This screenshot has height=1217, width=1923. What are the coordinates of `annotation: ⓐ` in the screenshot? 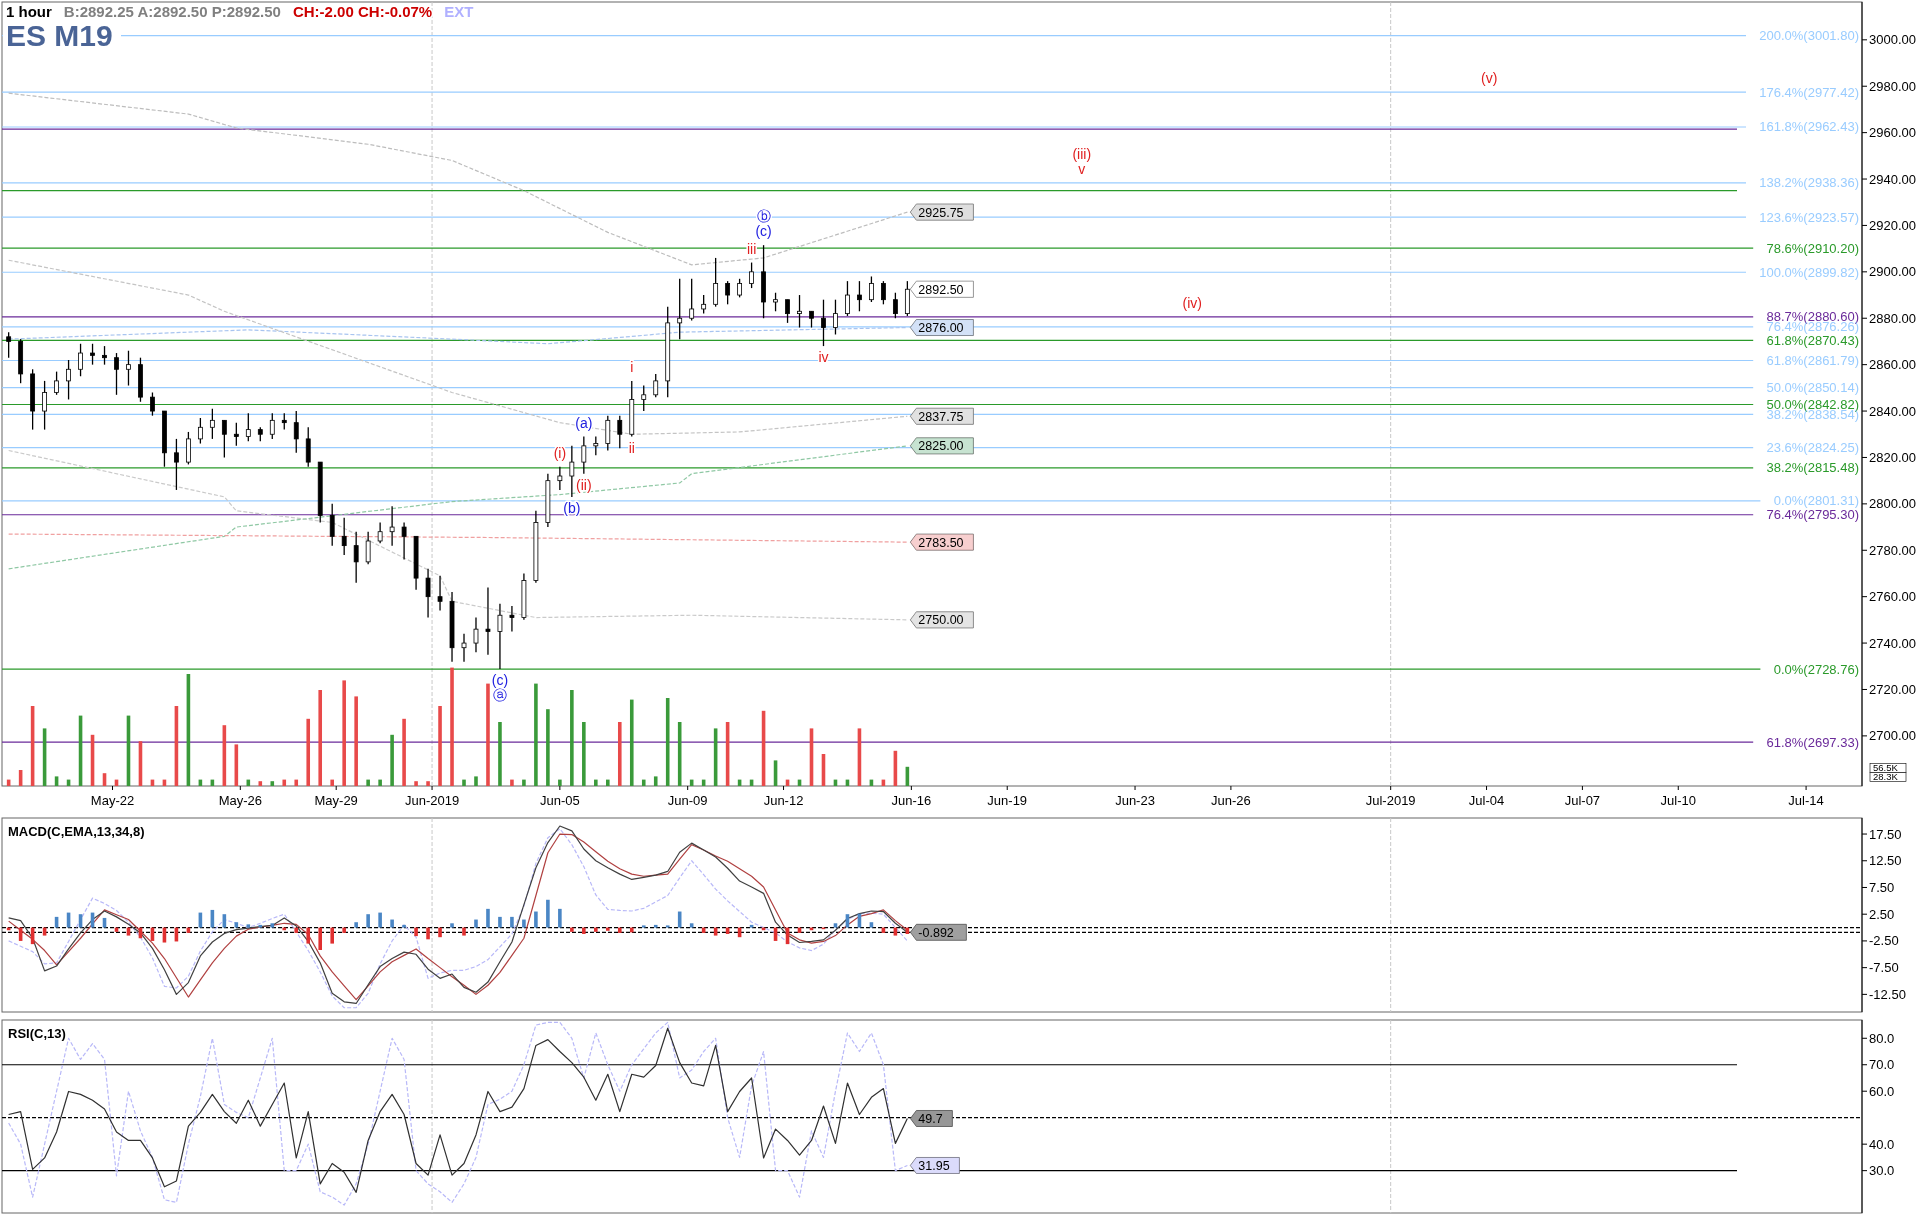 It's located at (499, 695).